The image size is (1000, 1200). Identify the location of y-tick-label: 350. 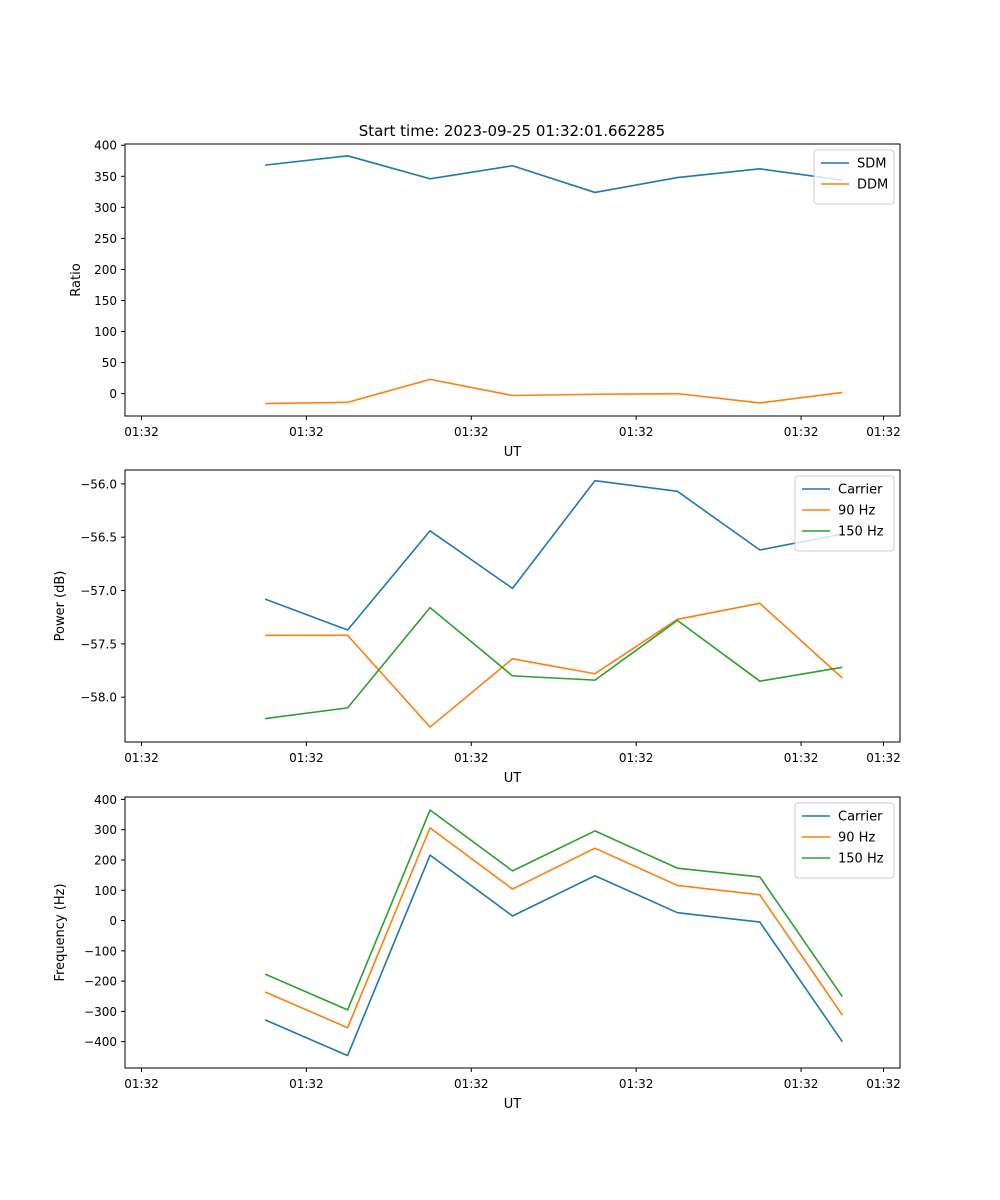
(105, 177).